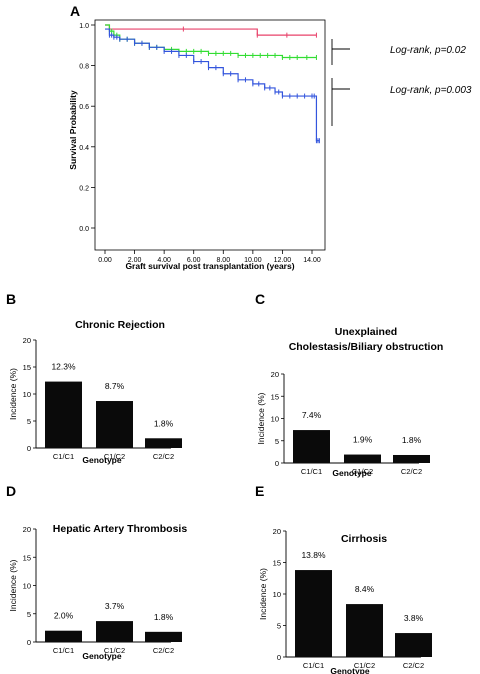  I want to click on bar-value-label-b: 8.7%, so click(115, 386).